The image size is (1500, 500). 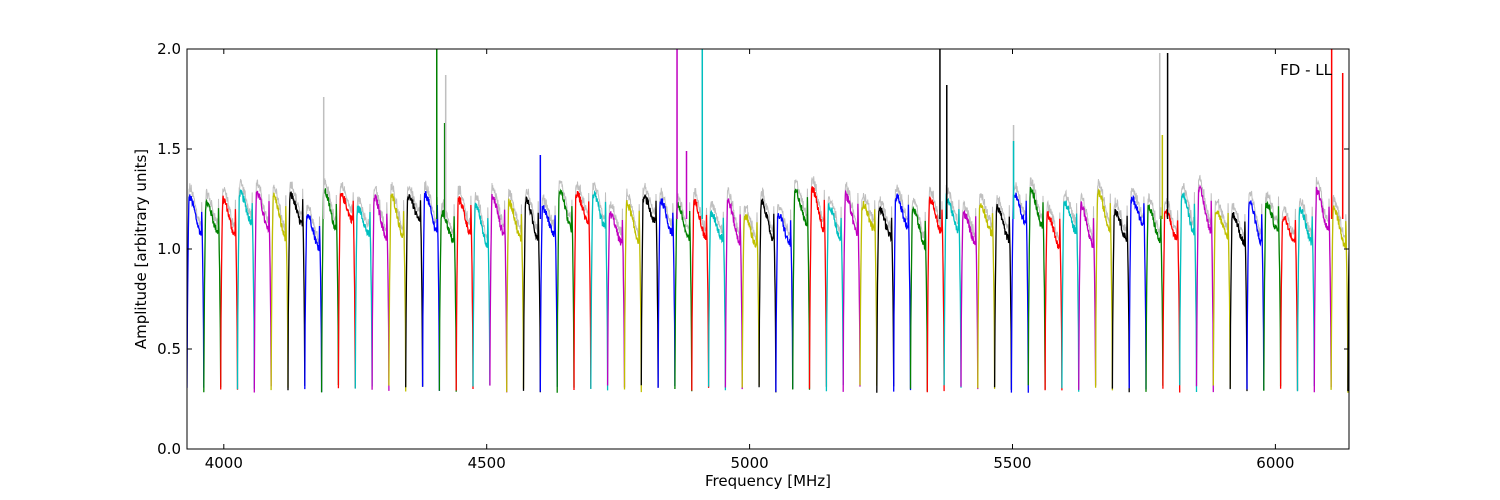 I want to click on corner-annotation: FD - LL, so click(x=1306, y=70).